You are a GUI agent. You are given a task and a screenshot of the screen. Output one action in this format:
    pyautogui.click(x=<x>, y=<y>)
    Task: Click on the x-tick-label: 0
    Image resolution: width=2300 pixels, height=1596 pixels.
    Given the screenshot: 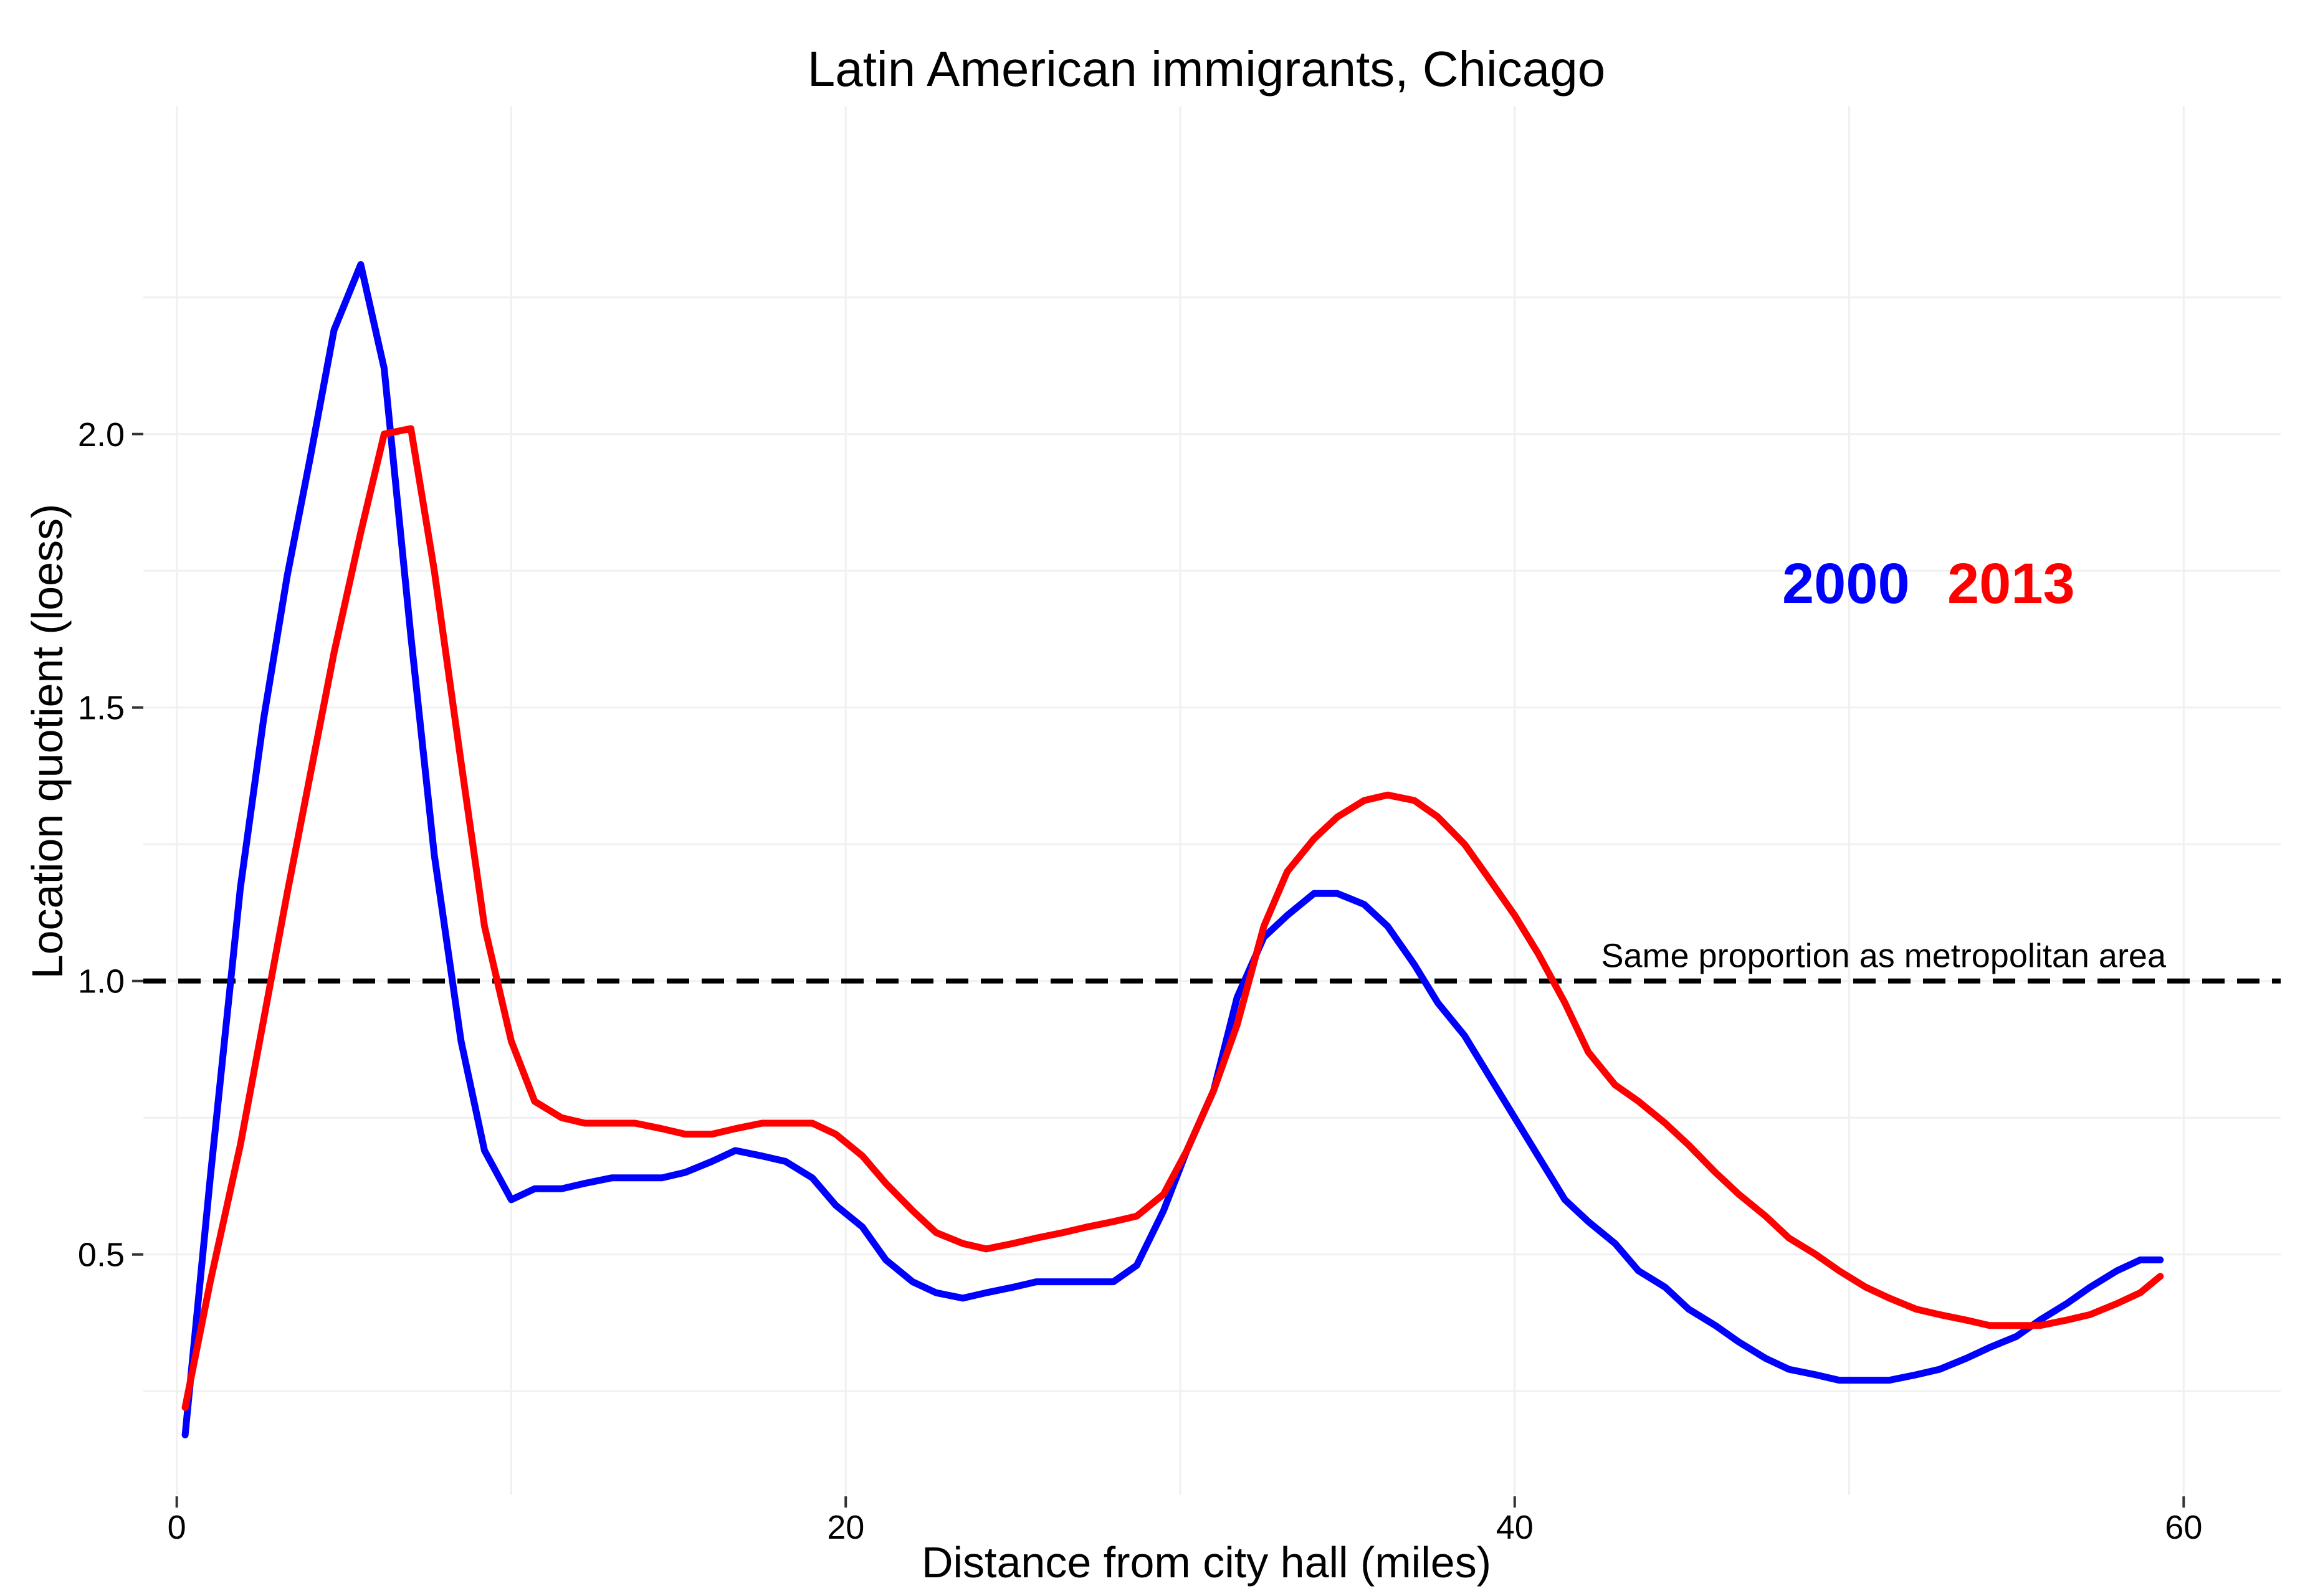 What is the action you would take?
    pyautogui.click(x=177, y=1528)
    